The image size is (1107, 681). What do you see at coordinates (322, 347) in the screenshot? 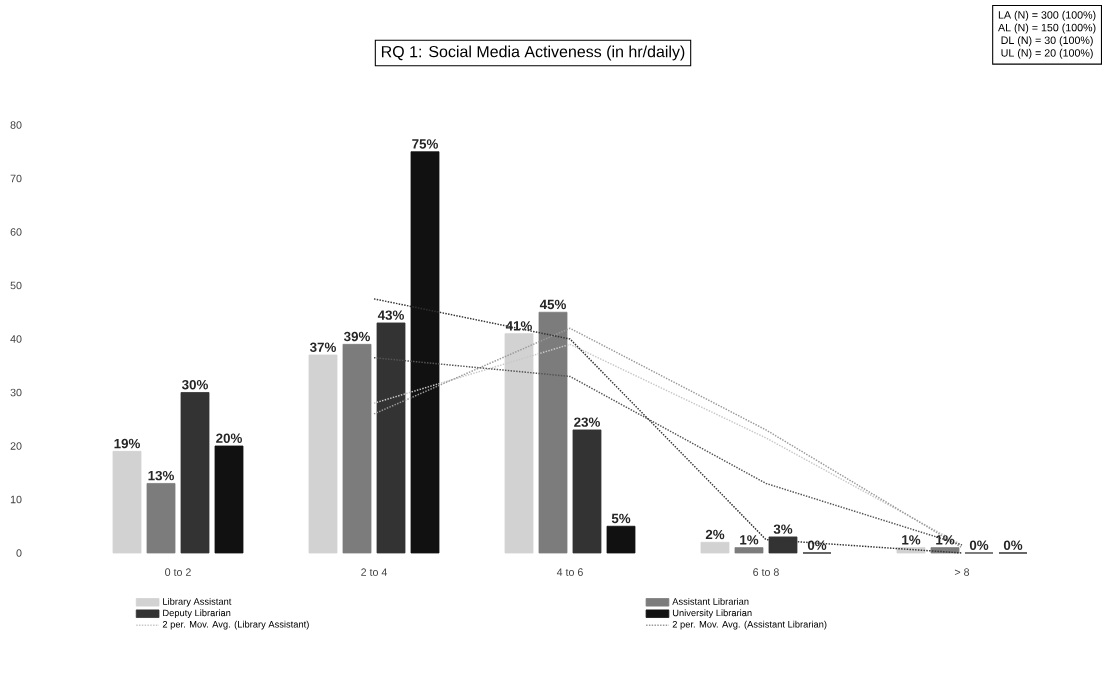
I see `data-label: 37%` at bounding box center [322, 347].